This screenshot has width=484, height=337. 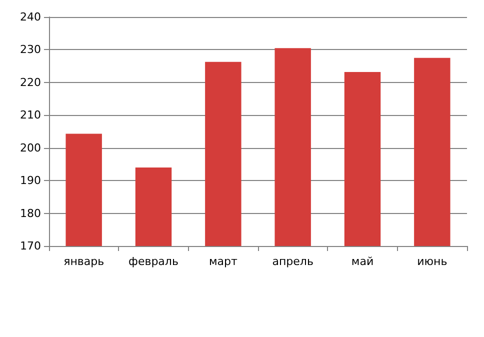 I want to click on y-tick-label: 190, so click(x=30, y=181).